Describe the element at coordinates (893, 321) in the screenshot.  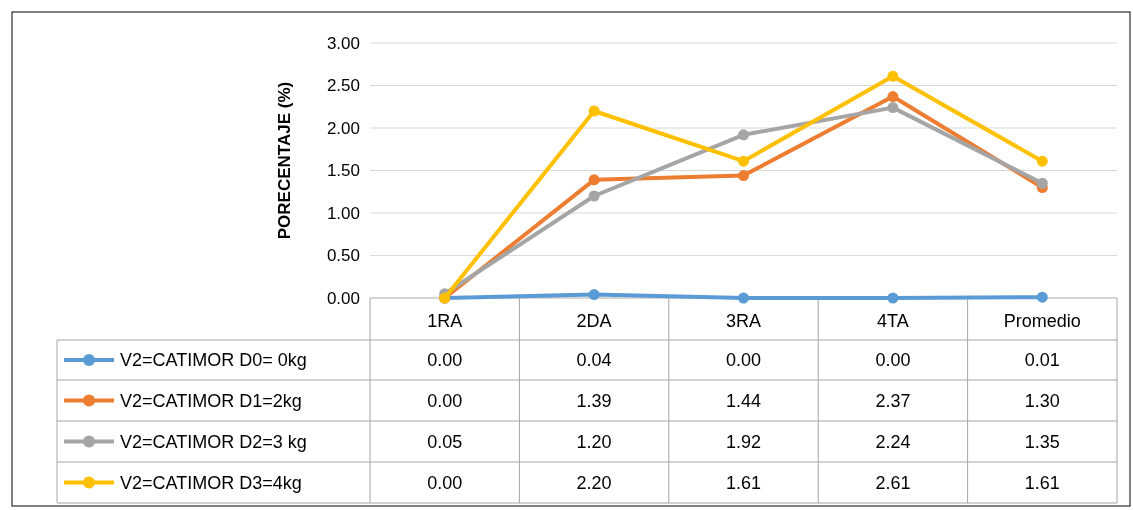
I see `x-tick-label: 4TA` at that location.